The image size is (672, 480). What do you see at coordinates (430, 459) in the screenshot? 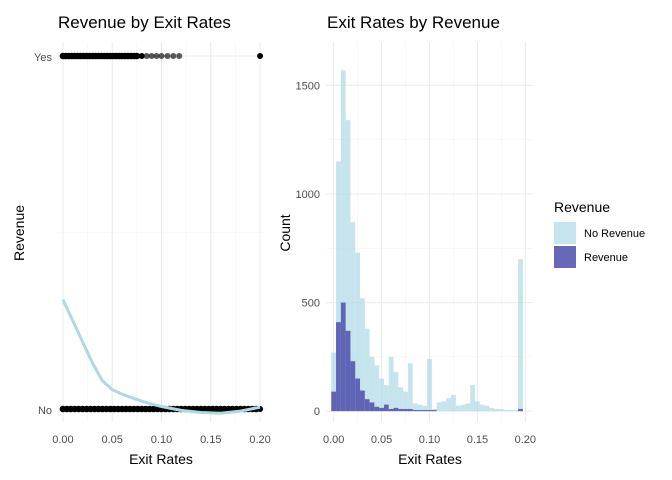
I see `right-xlabel: Exit Rates` at bounding box center [430, 459].